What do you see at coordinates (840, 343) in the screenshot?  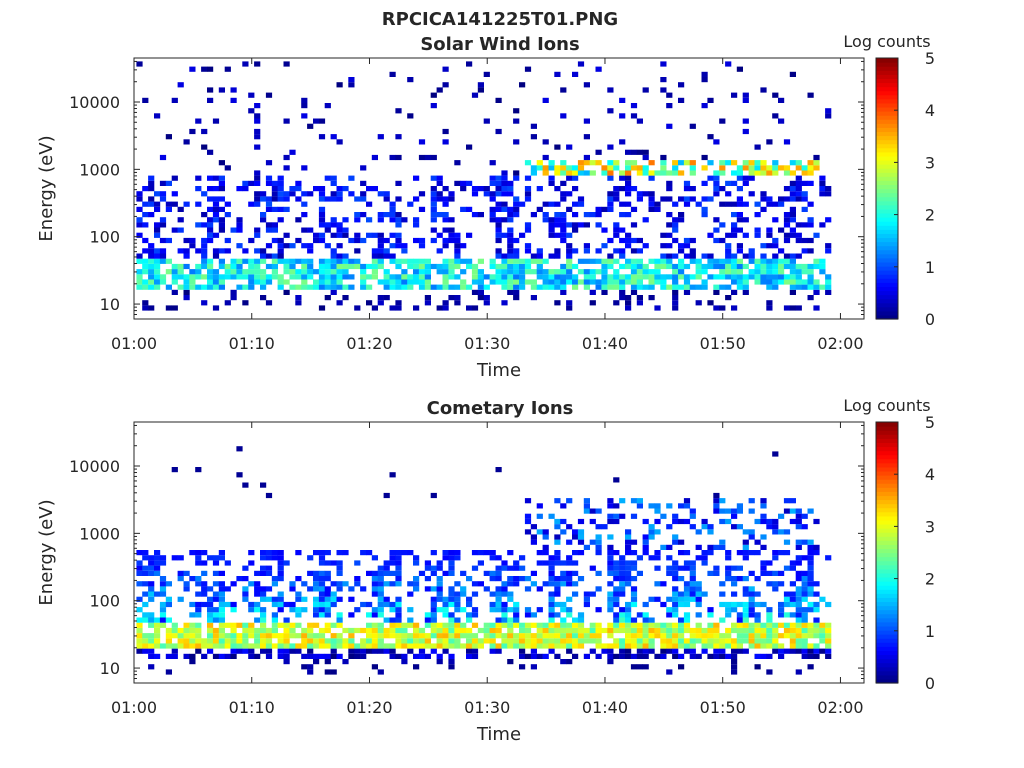 I see `x-tick-label: 02:00` at bounding box center [840, 343].